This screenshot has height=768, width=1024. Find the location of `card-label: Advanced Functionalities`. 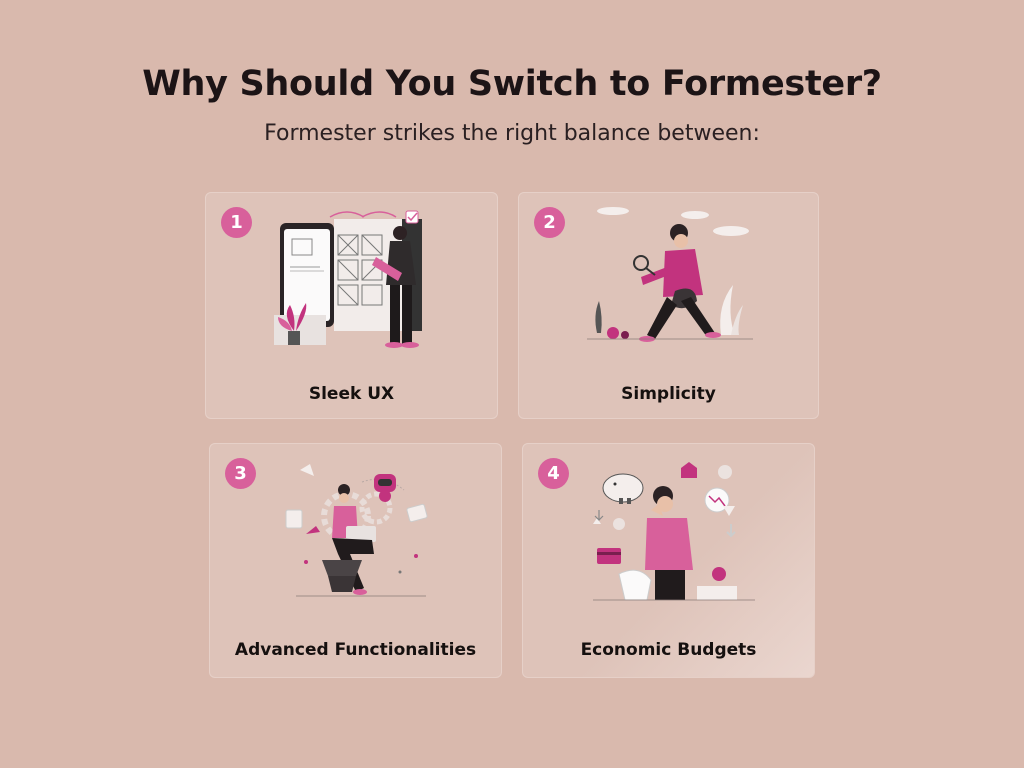

card-label: Advanced Functionalities is located at coordinates (355, 650).